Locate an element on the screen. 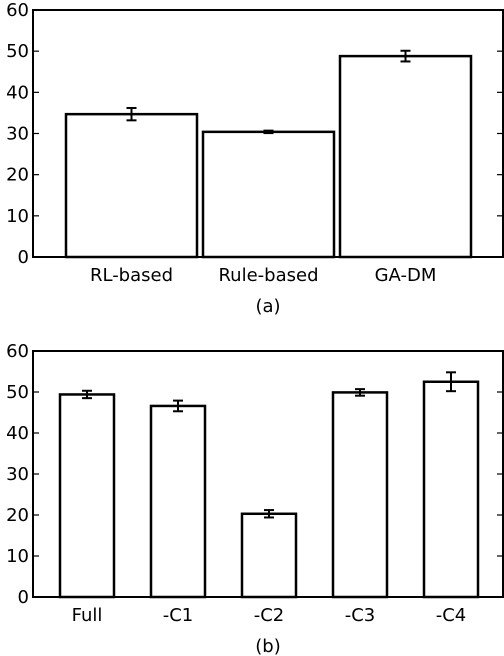 This screenshot has width=504, height=656. chart-caption: (a) is located at coordinates (267, 306).